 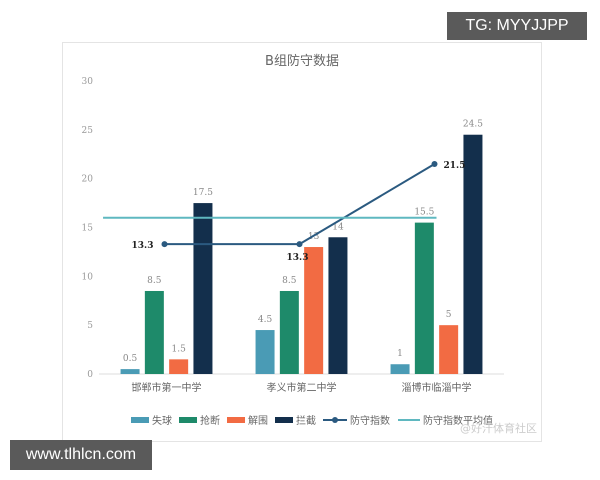 What do you see at coordinates (210, 420) in the screenshot?
I see `legend-label: 抢断` at bounding box center [210, 420].